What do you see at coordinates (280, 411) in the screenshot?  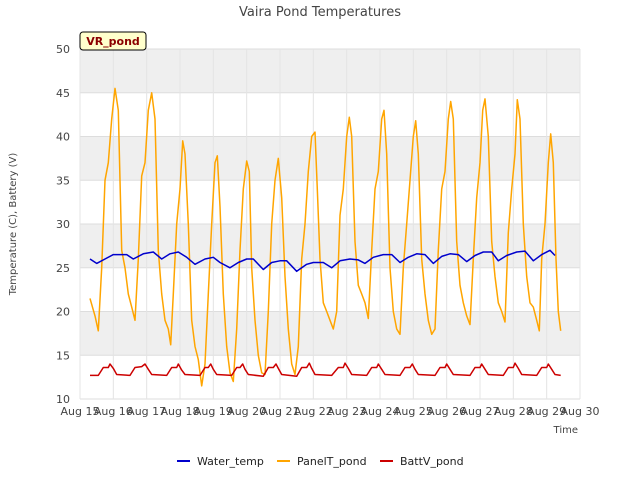 I see `x-tick-label: Aug 21` at bounding box center [280, 411].